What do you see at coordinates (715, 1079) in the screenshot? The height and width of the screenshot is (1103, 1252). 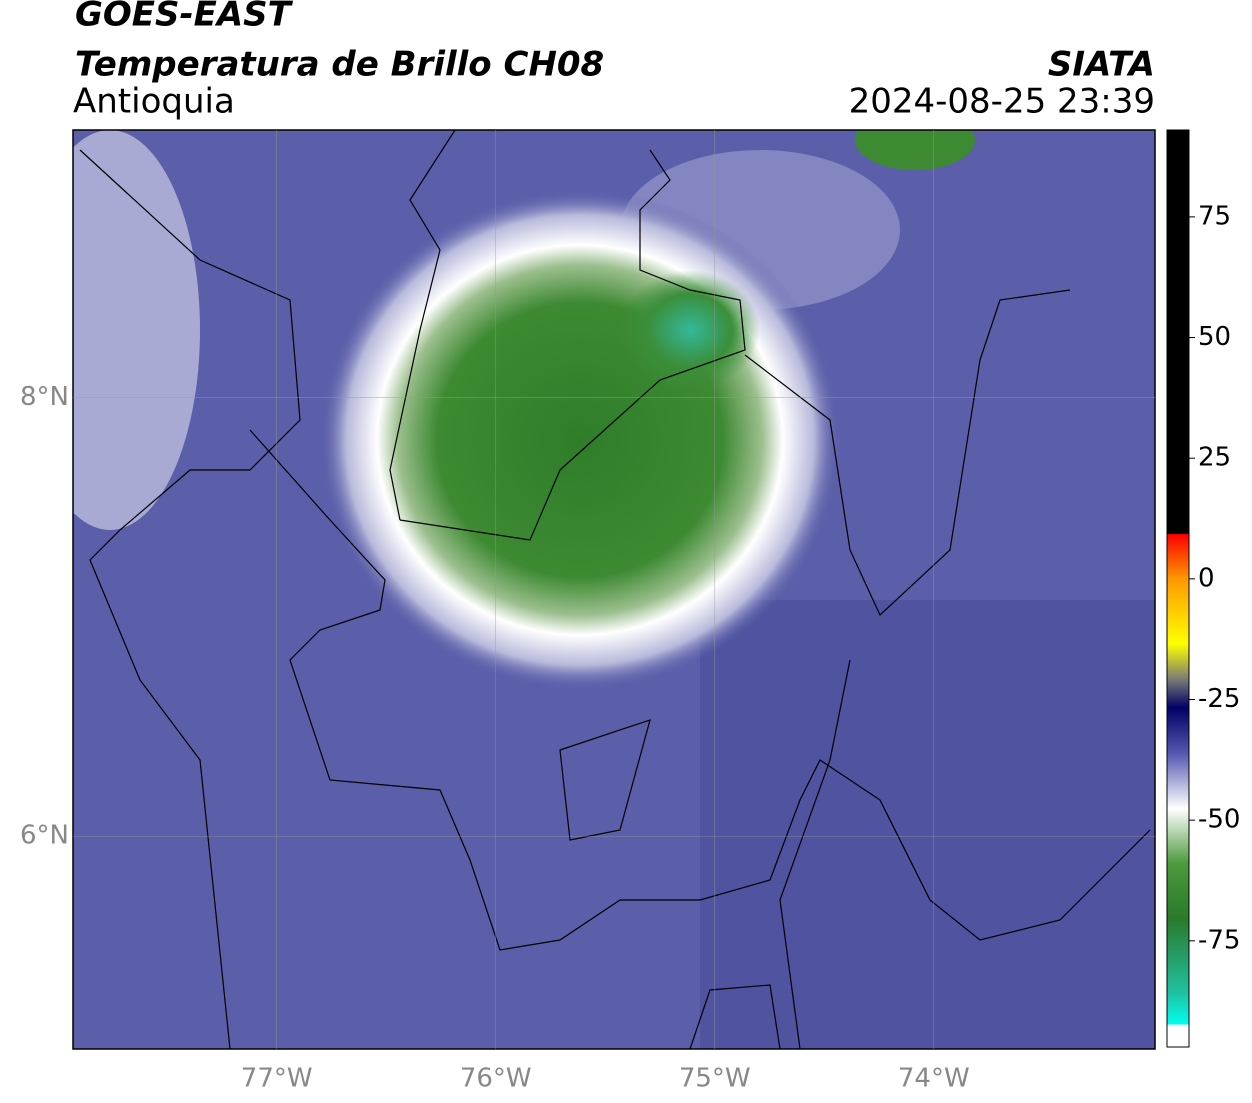 I see `x-tick-label: 75°W` at bounding box center [715, 1079].